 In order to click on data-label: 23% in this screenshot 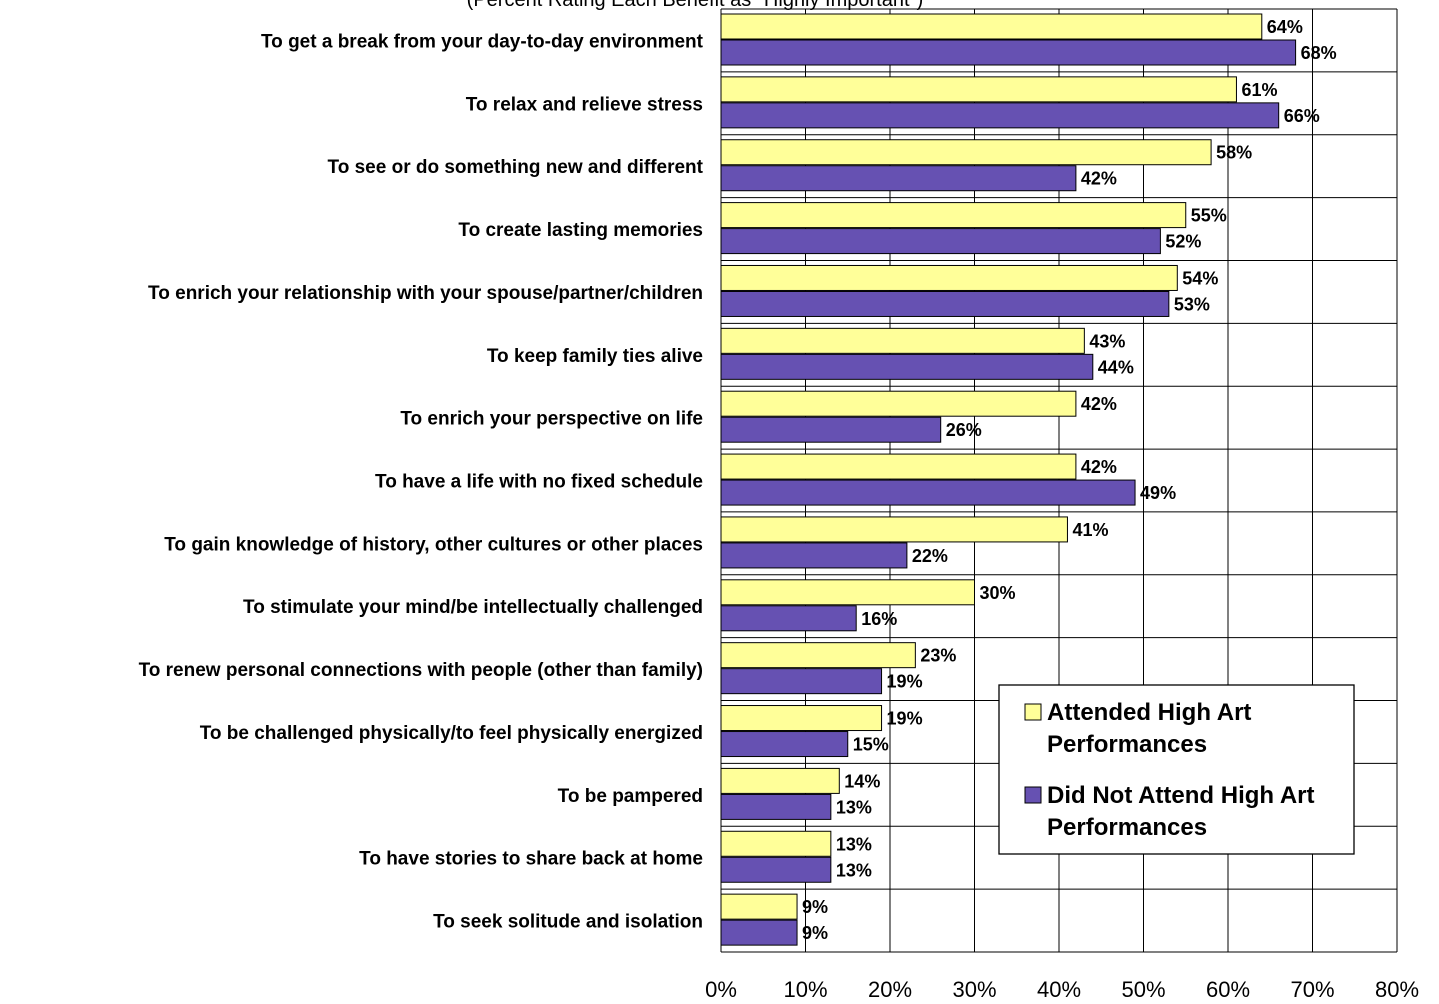, I will do `click(938, 656)`.